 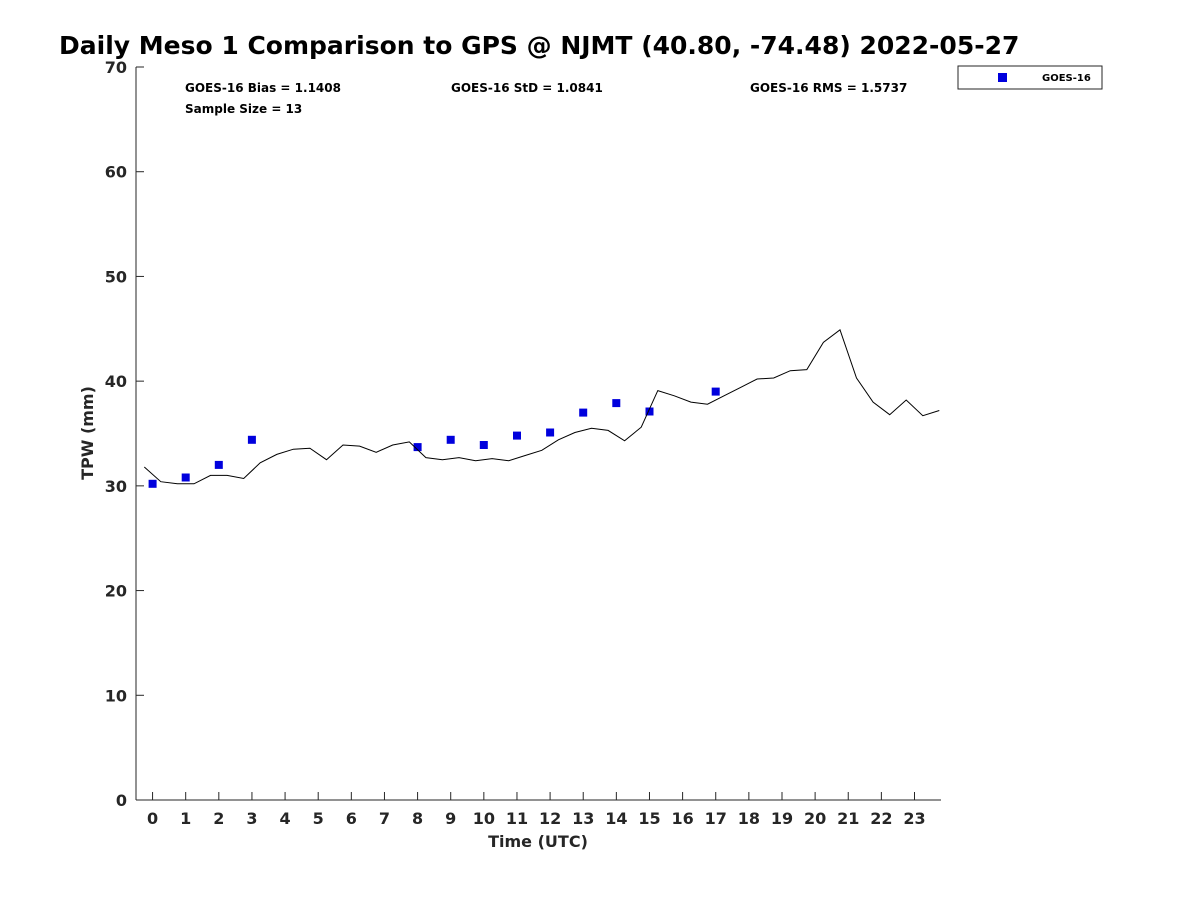 I want to click on legend-box, so click(x=1030, y=77).